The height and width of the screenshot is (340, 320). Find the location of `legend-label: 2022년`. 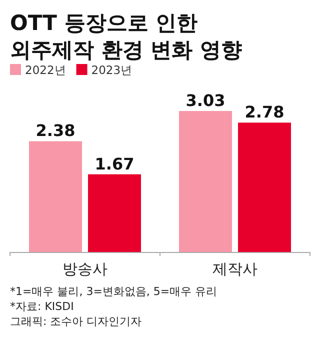

legend-label: 2022년 is located at coordinates (45, 70).